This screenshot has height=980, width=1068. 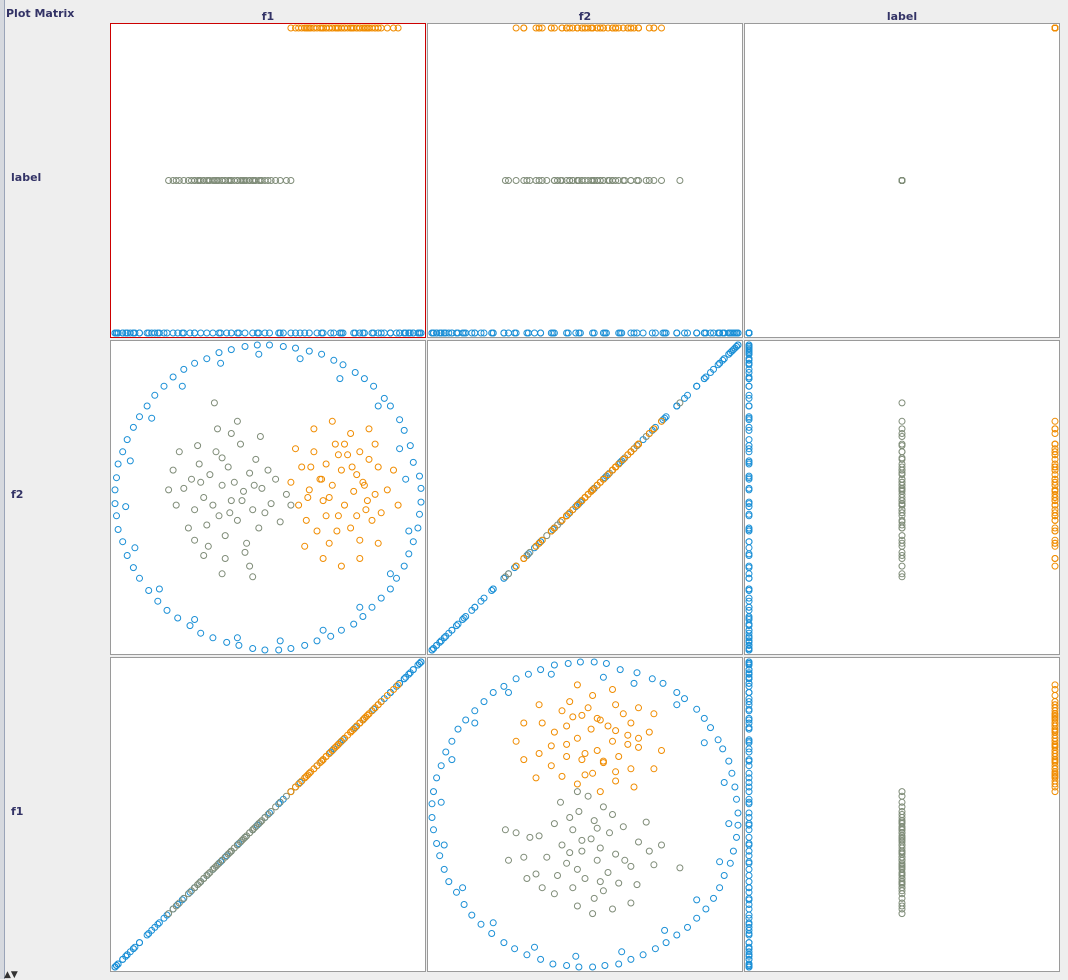 I want to click on cell-f1-vs-label, so click(x=902, y=814).